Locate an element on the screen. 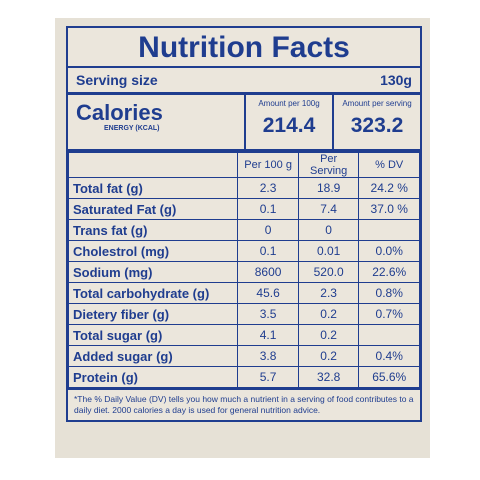 The width and height of the screenshot is (480, 480). nutrient-value: 0.8% is located at coordinates (389, 293).